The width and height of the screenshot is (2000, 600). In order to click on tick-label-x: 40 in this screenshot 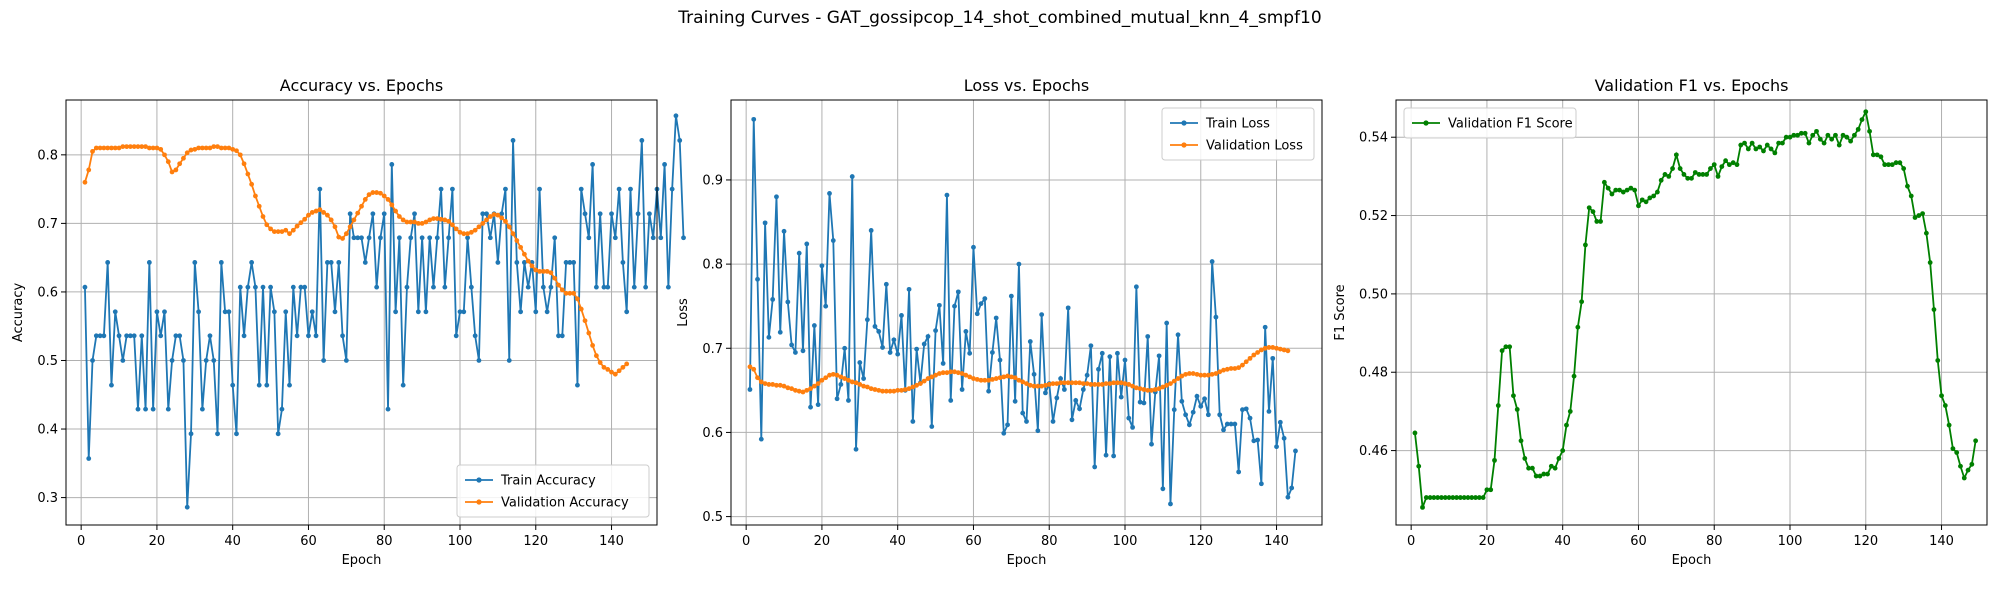, I will do `click(232, 541)`.